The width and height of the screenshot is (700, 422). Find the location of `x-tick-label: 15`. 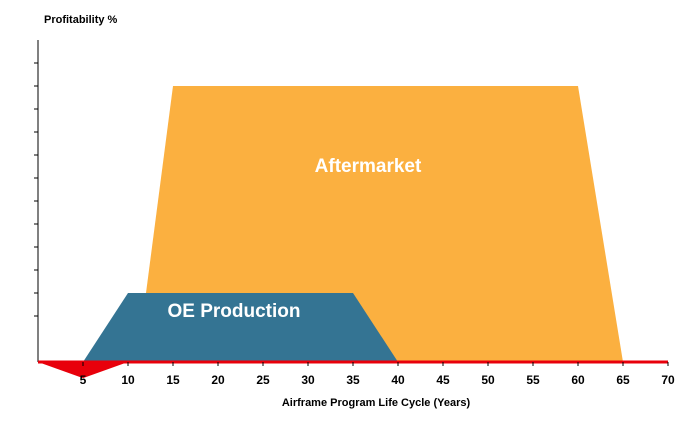

x-tick-label: 15 is located at coordinates (173, 380).